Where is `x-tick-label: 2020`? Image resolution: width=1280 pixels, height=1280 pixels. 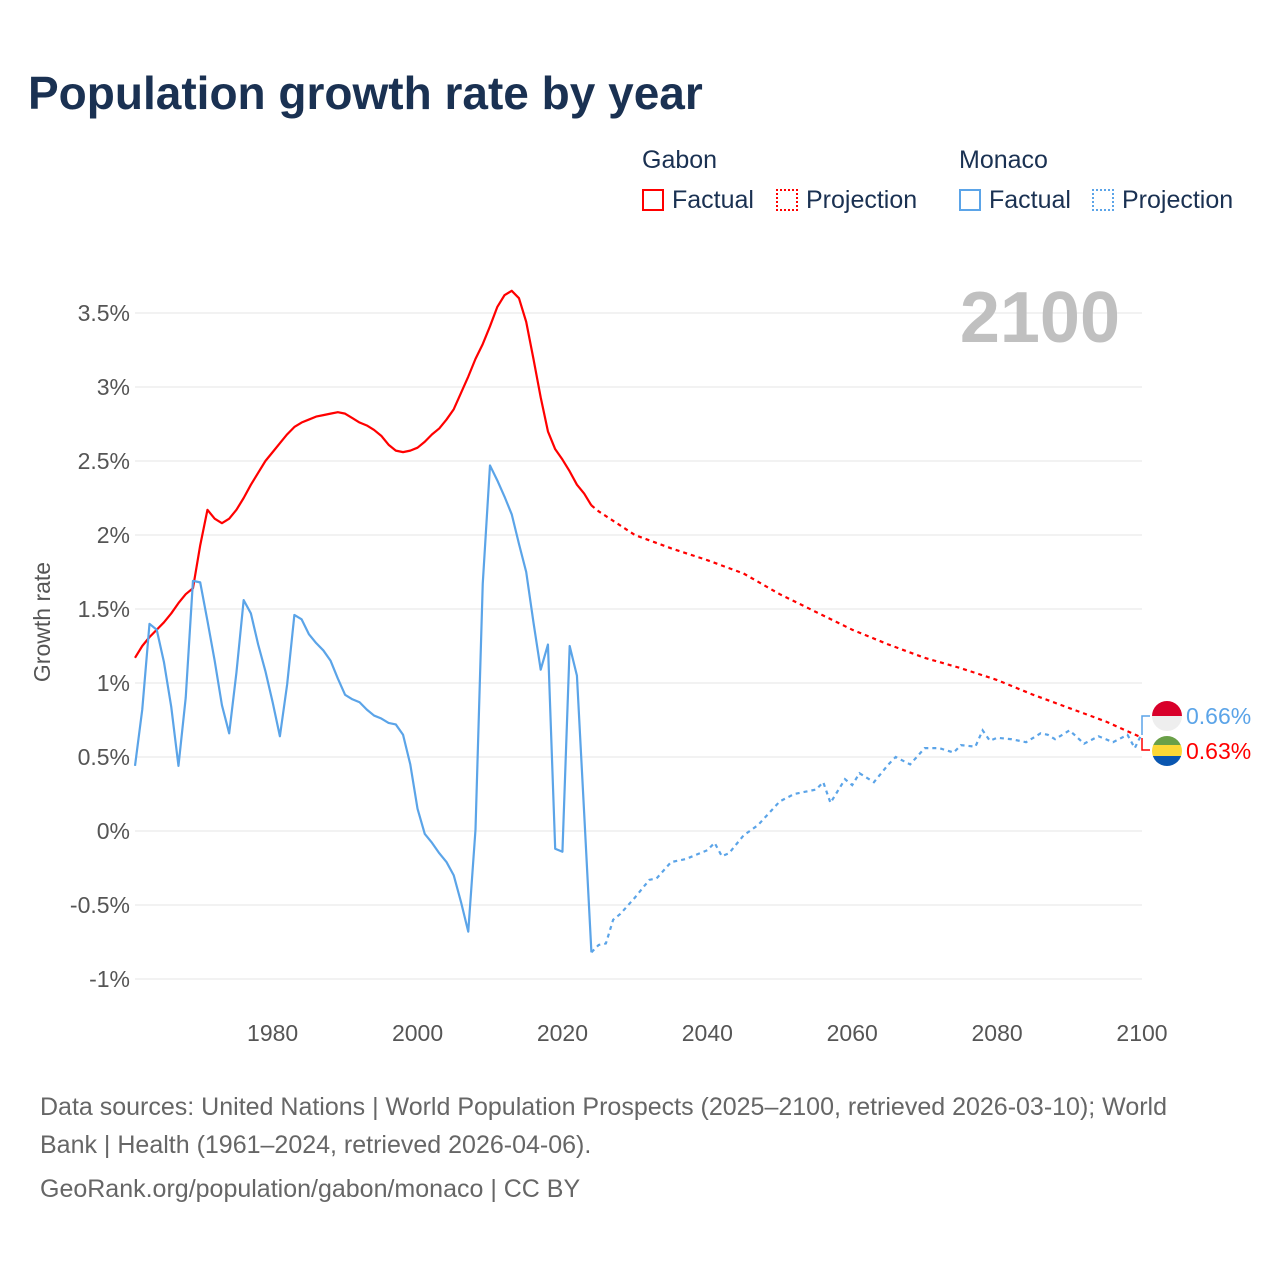
x-tick-label: 2020 is located at coordinates (562, 1033).